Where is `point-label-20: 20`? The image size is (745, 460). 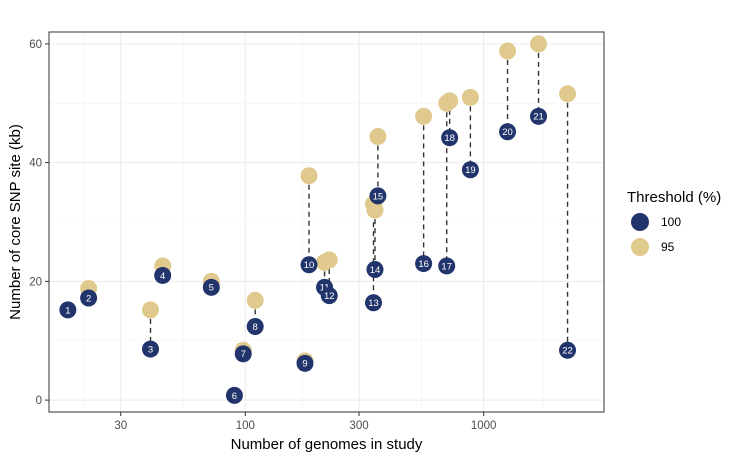 point-label-20: 20 is located at coordinates (507, 132).